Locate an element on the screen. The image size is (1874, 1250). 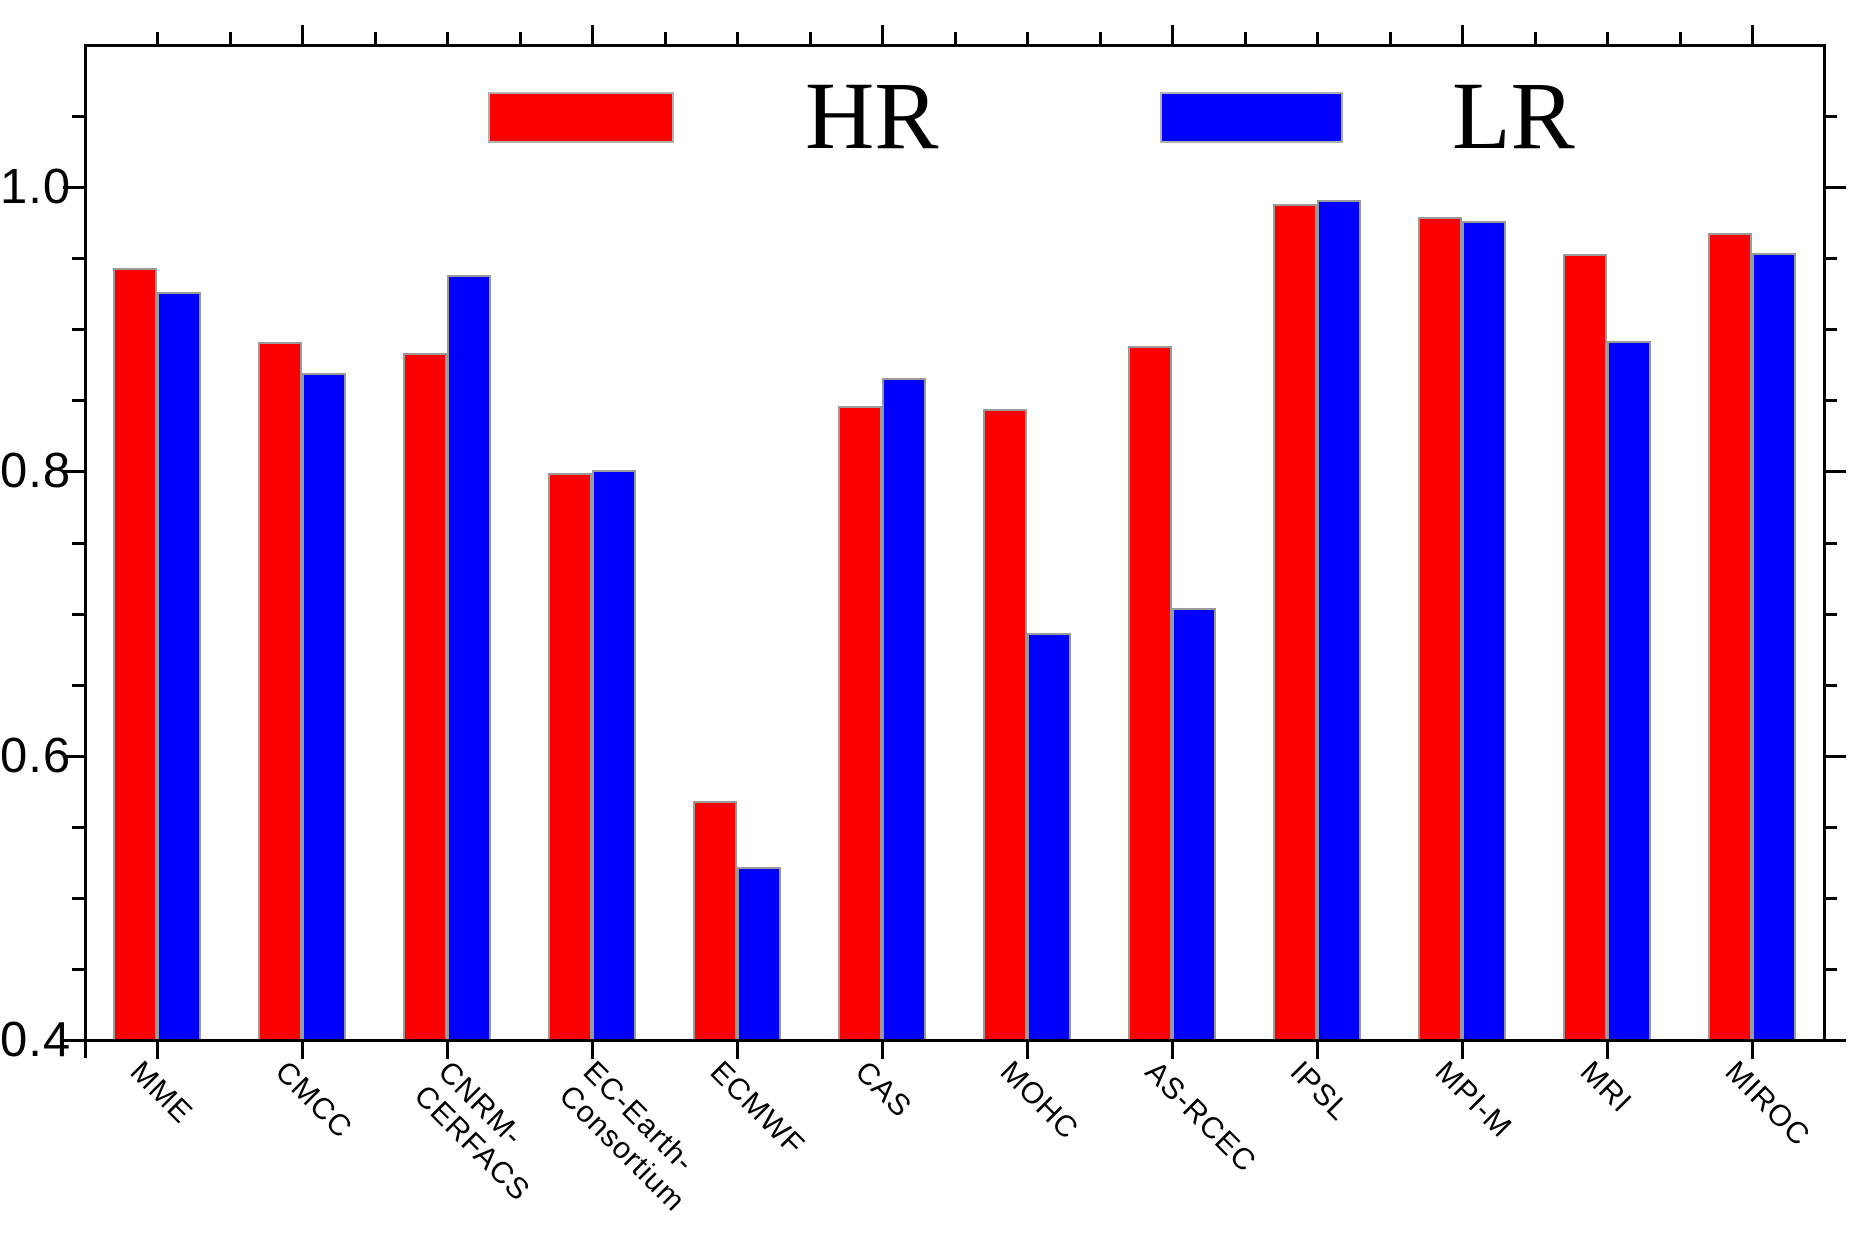
legend-lr-label: LR is located at coordinates (1513, 115).